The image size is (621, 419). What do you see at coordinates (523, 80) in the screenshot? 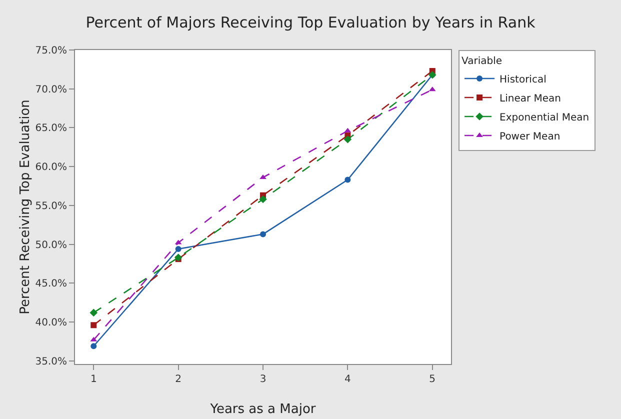
I see `legend-label: Historical` at bounding box center [523, 80].